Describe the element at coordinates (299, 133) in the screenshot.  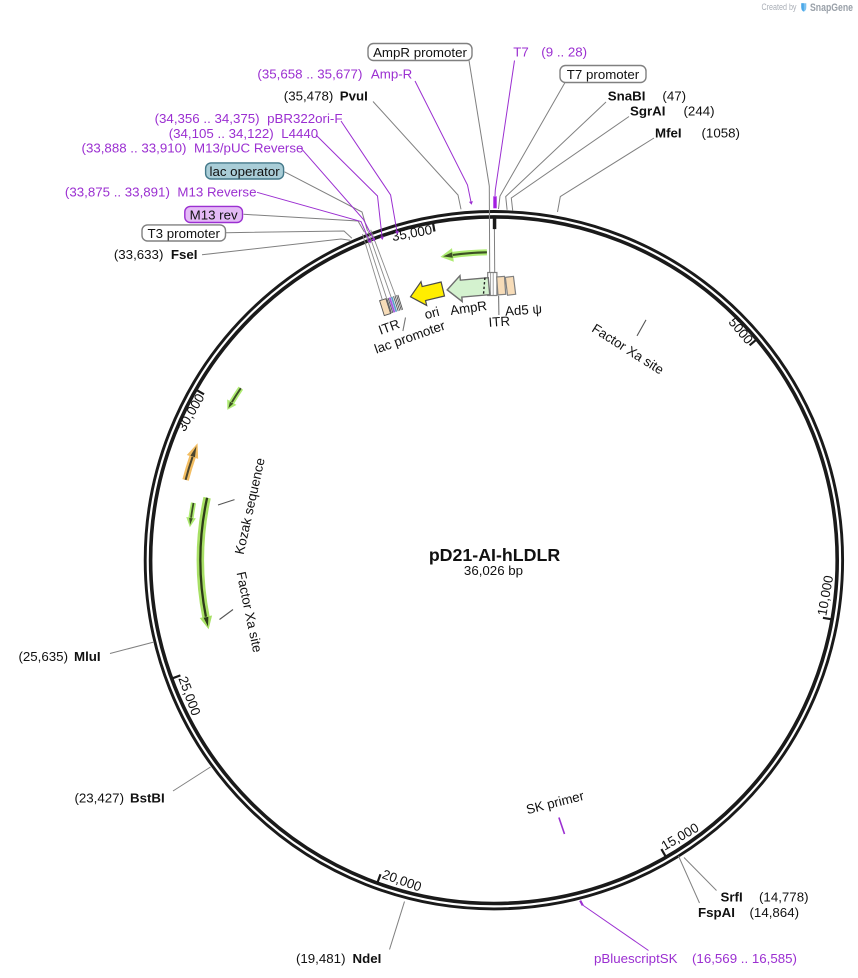
I see `svg-text: L4440` at that location.